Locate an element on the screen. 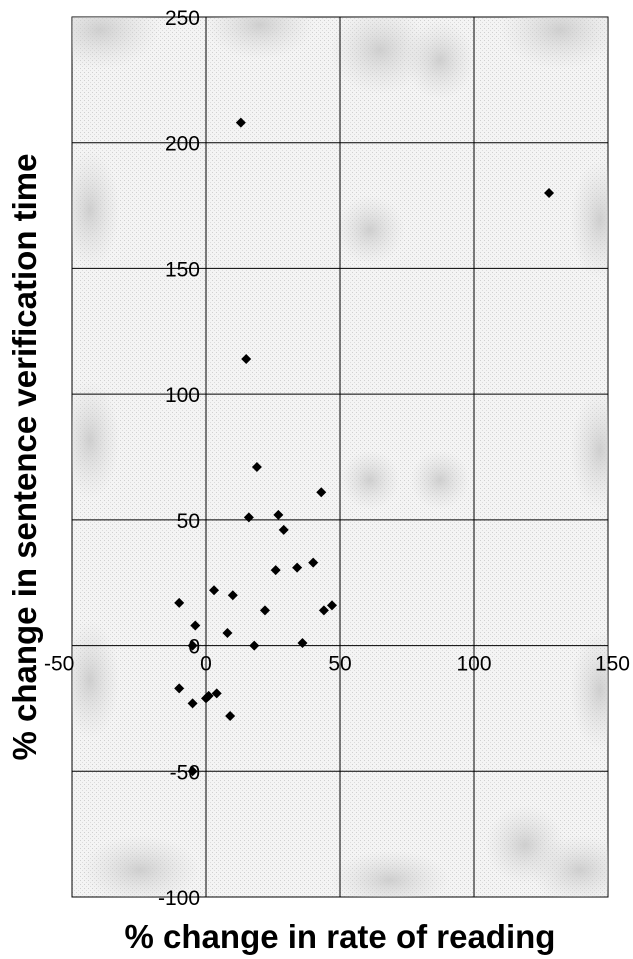  x-tick-label: 0 is located at coordinates (206, 664).